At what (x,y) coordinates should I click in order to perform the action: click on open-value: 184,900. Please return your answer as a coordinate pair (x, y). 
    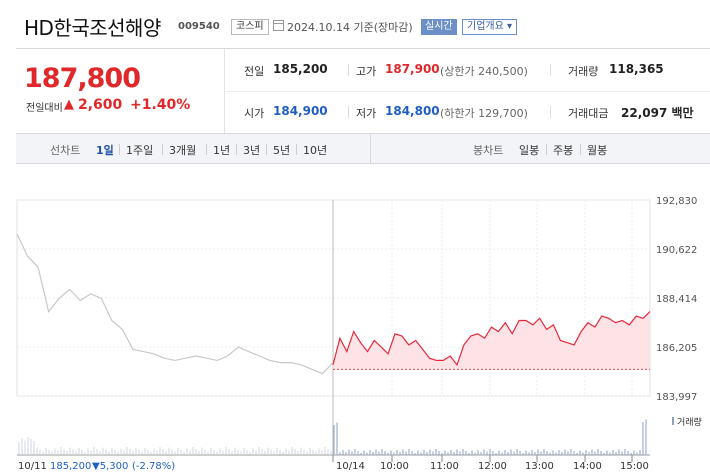
    Looking at the image, I should click on (300, 111).